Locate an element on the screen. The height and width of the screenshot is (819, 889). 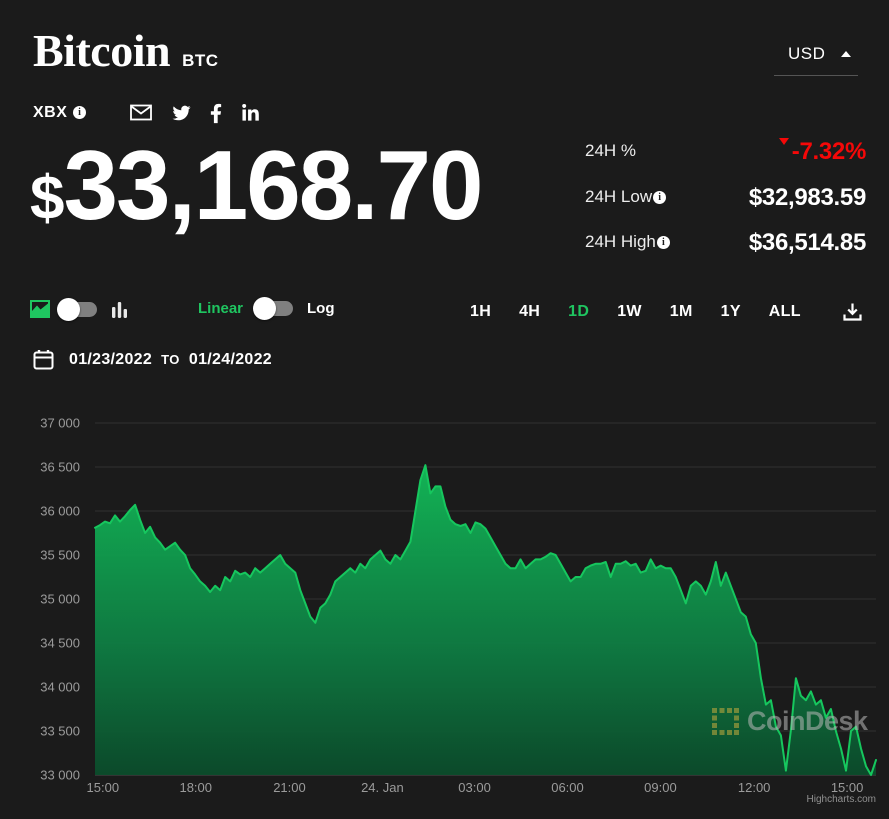
chart-type-toggle is located at coordinates (77, 309).